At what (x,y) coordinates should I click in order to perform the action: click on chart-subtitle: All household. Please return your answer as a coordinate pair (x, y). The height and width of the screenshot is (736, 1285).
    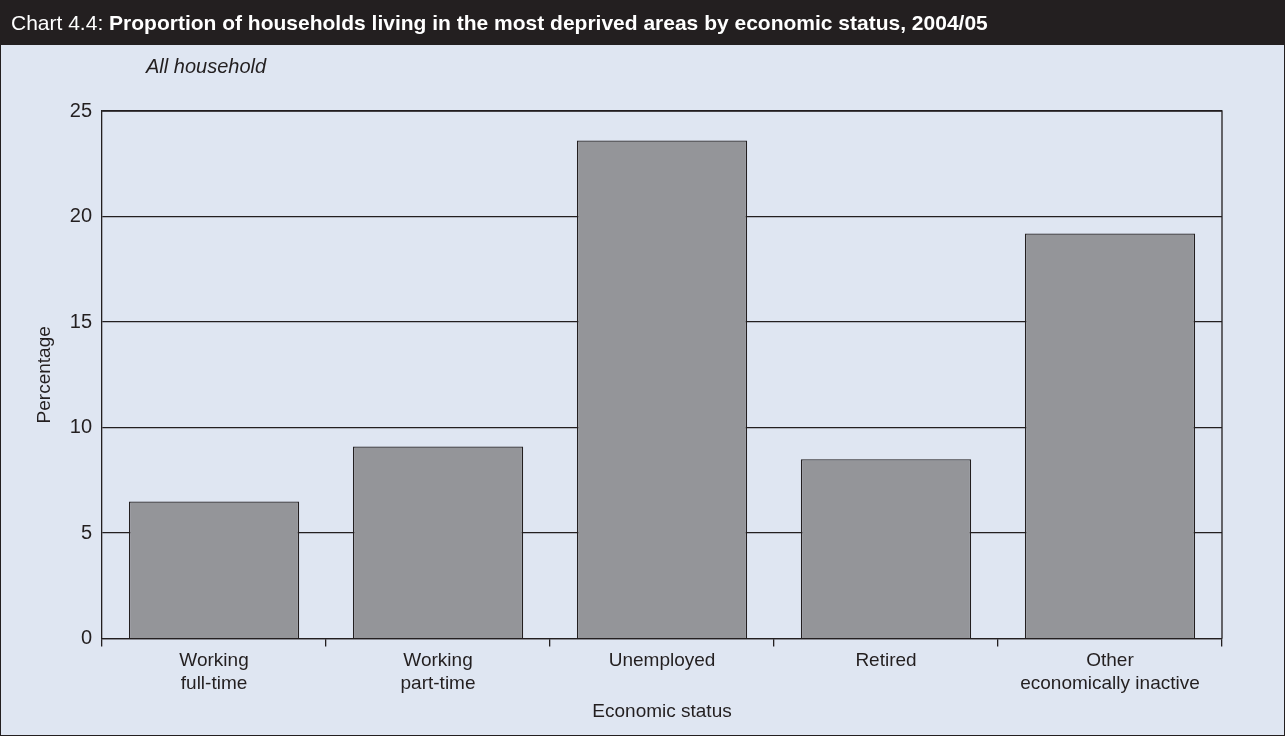
    Looking at the image, I should click on (206, 66).